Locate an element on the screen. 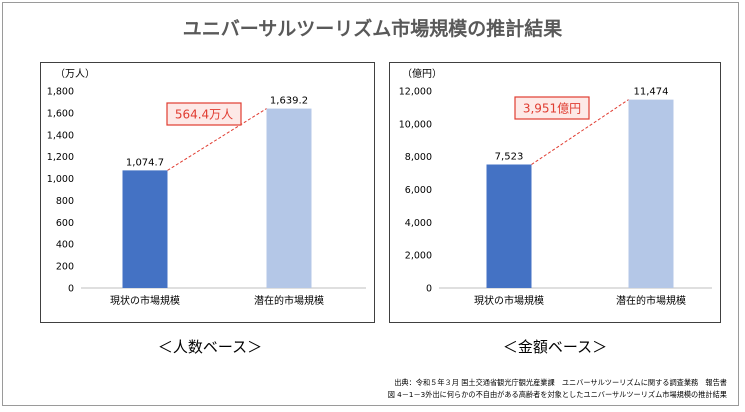  page-title: ユニバーサルツーリズム市場規模の推計結果 is located at coordinates (372, 29).